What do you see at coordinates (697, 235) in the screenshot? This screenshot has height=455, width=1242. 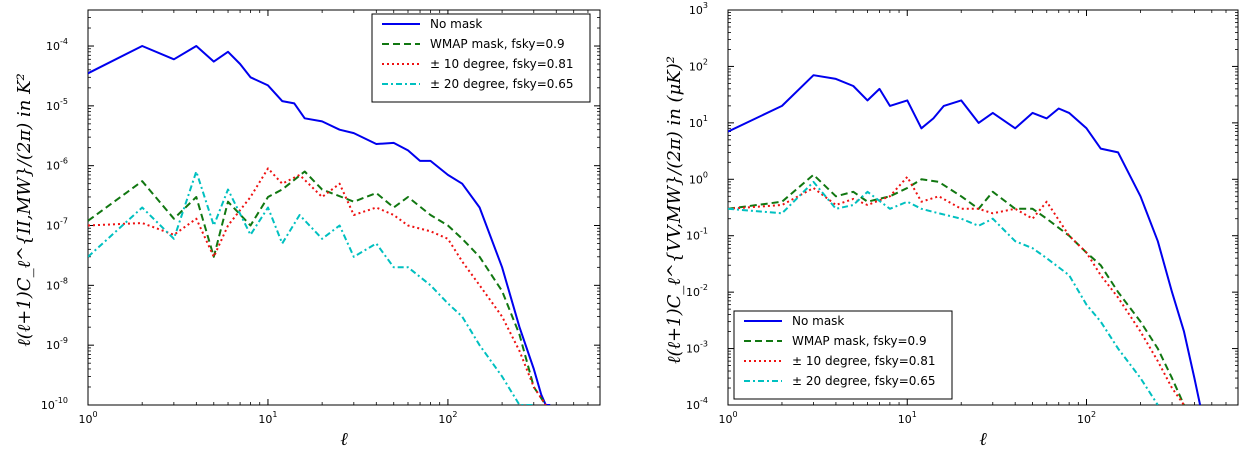 I see `y-tick-label: 10⁻¹` at bounding box center [697, 235].